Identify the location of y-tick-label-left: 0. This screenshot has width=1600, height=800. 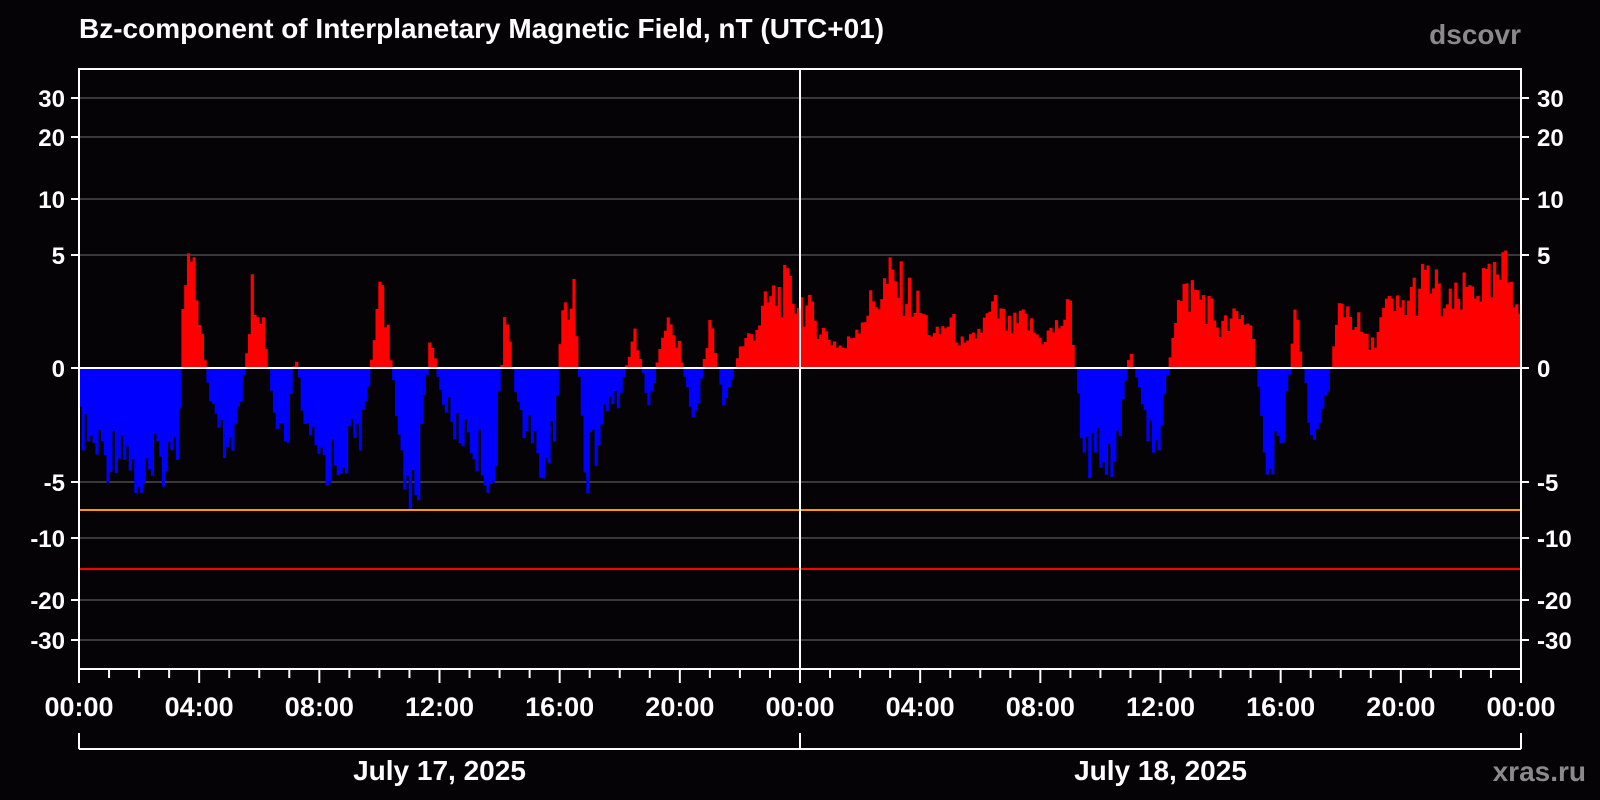
(58, 369).